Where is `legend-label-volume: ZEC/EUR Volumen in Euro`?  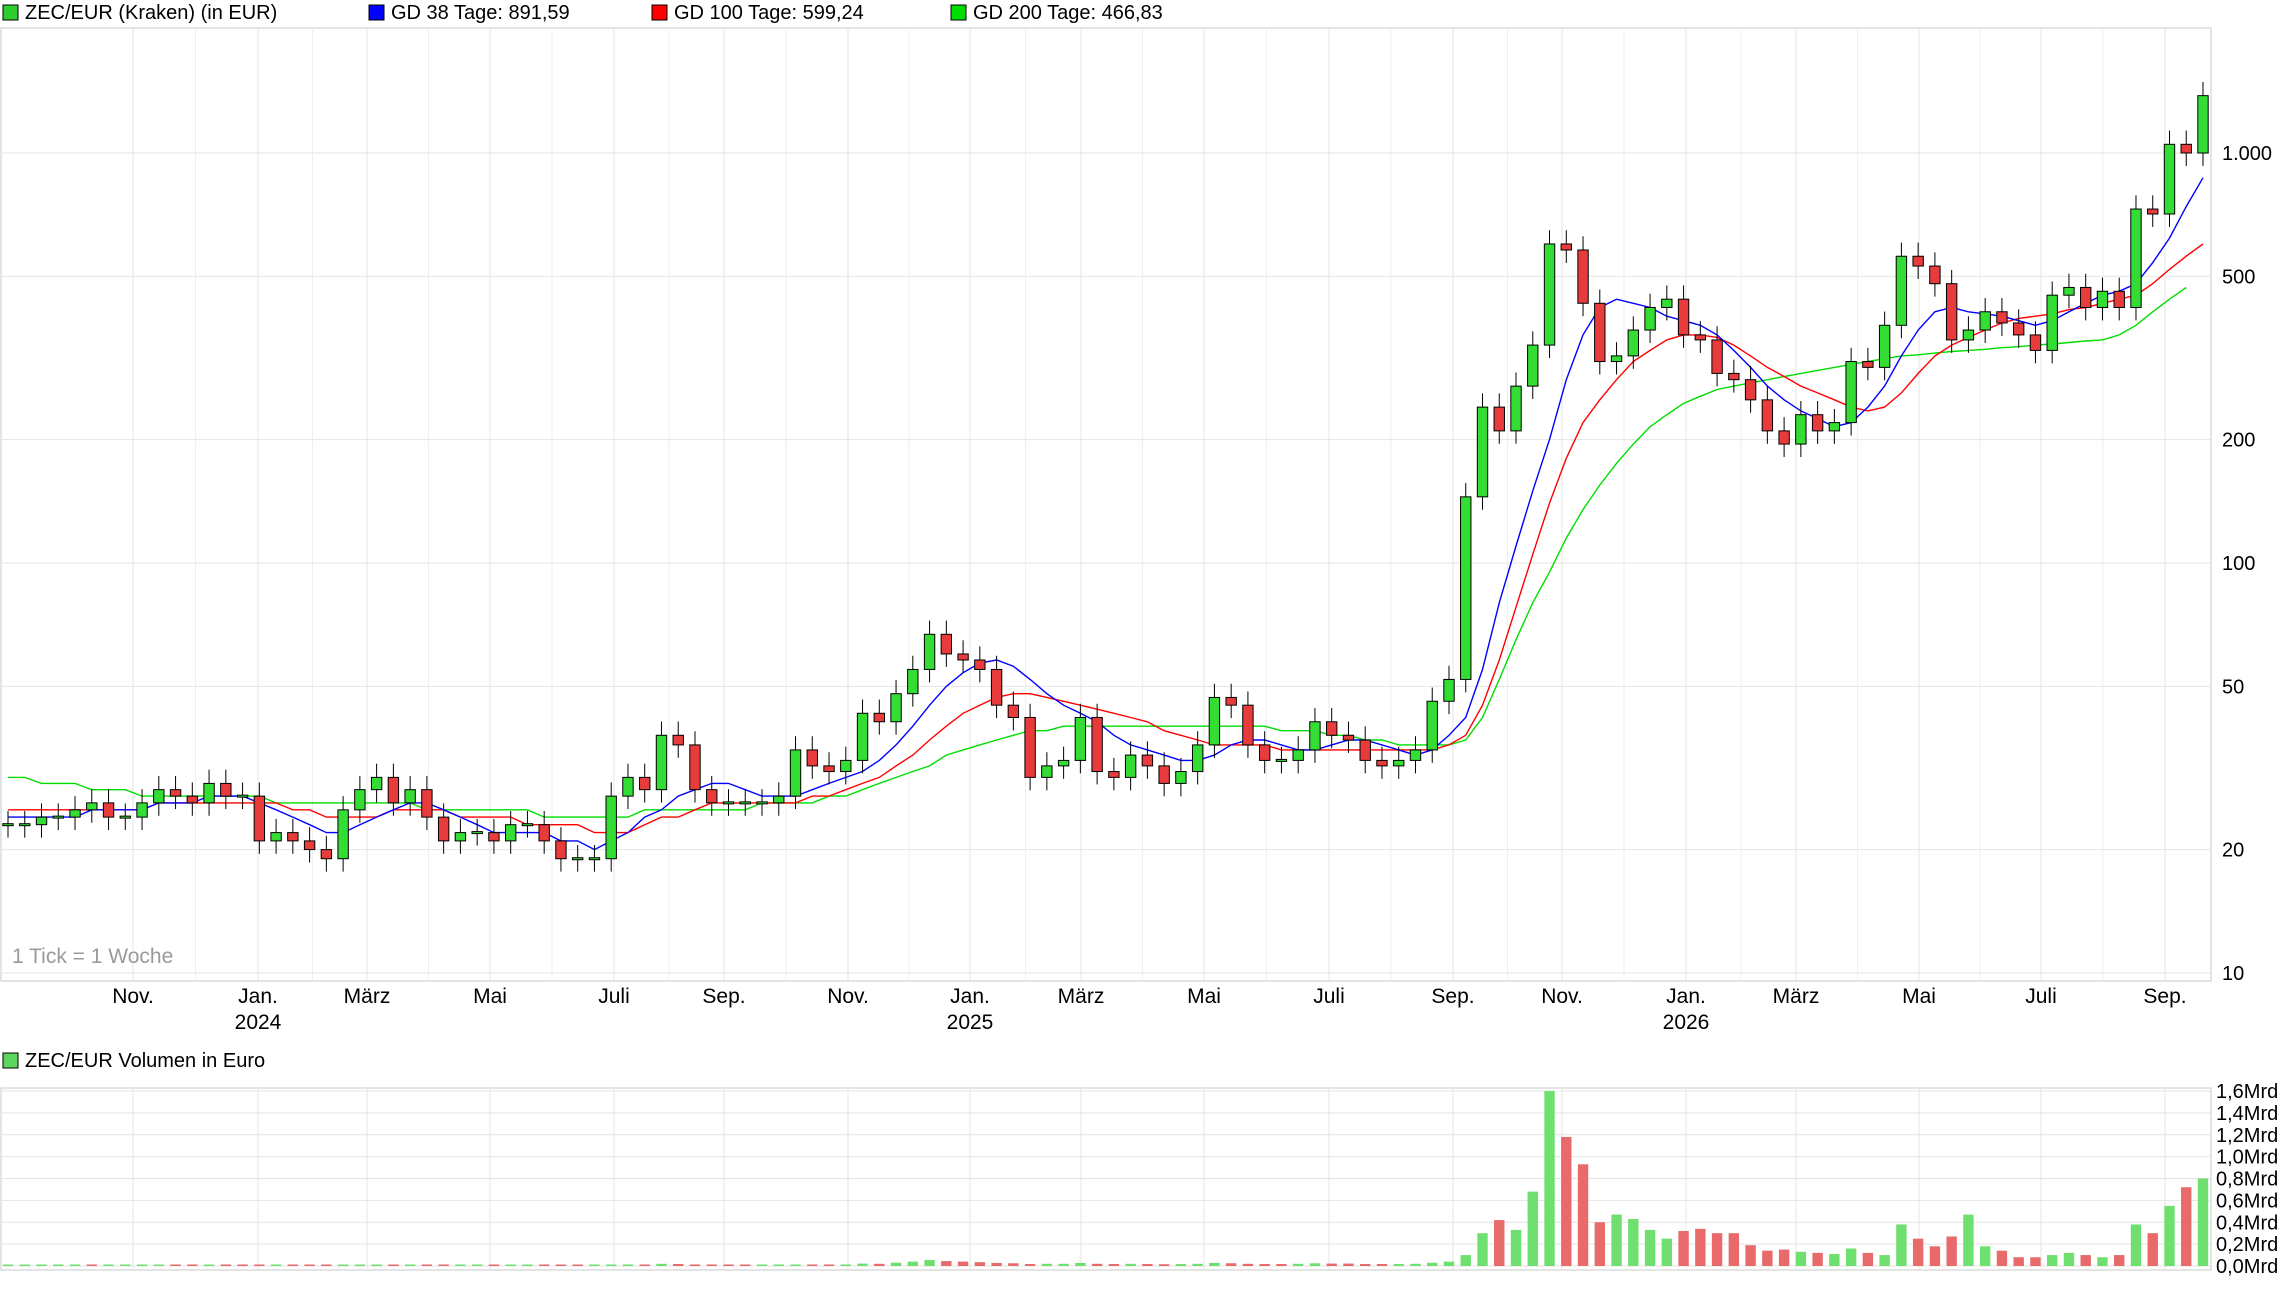
legend-label-volume: ZEC/EUR Volumen in Euro is located at coordinates (145, 1061).